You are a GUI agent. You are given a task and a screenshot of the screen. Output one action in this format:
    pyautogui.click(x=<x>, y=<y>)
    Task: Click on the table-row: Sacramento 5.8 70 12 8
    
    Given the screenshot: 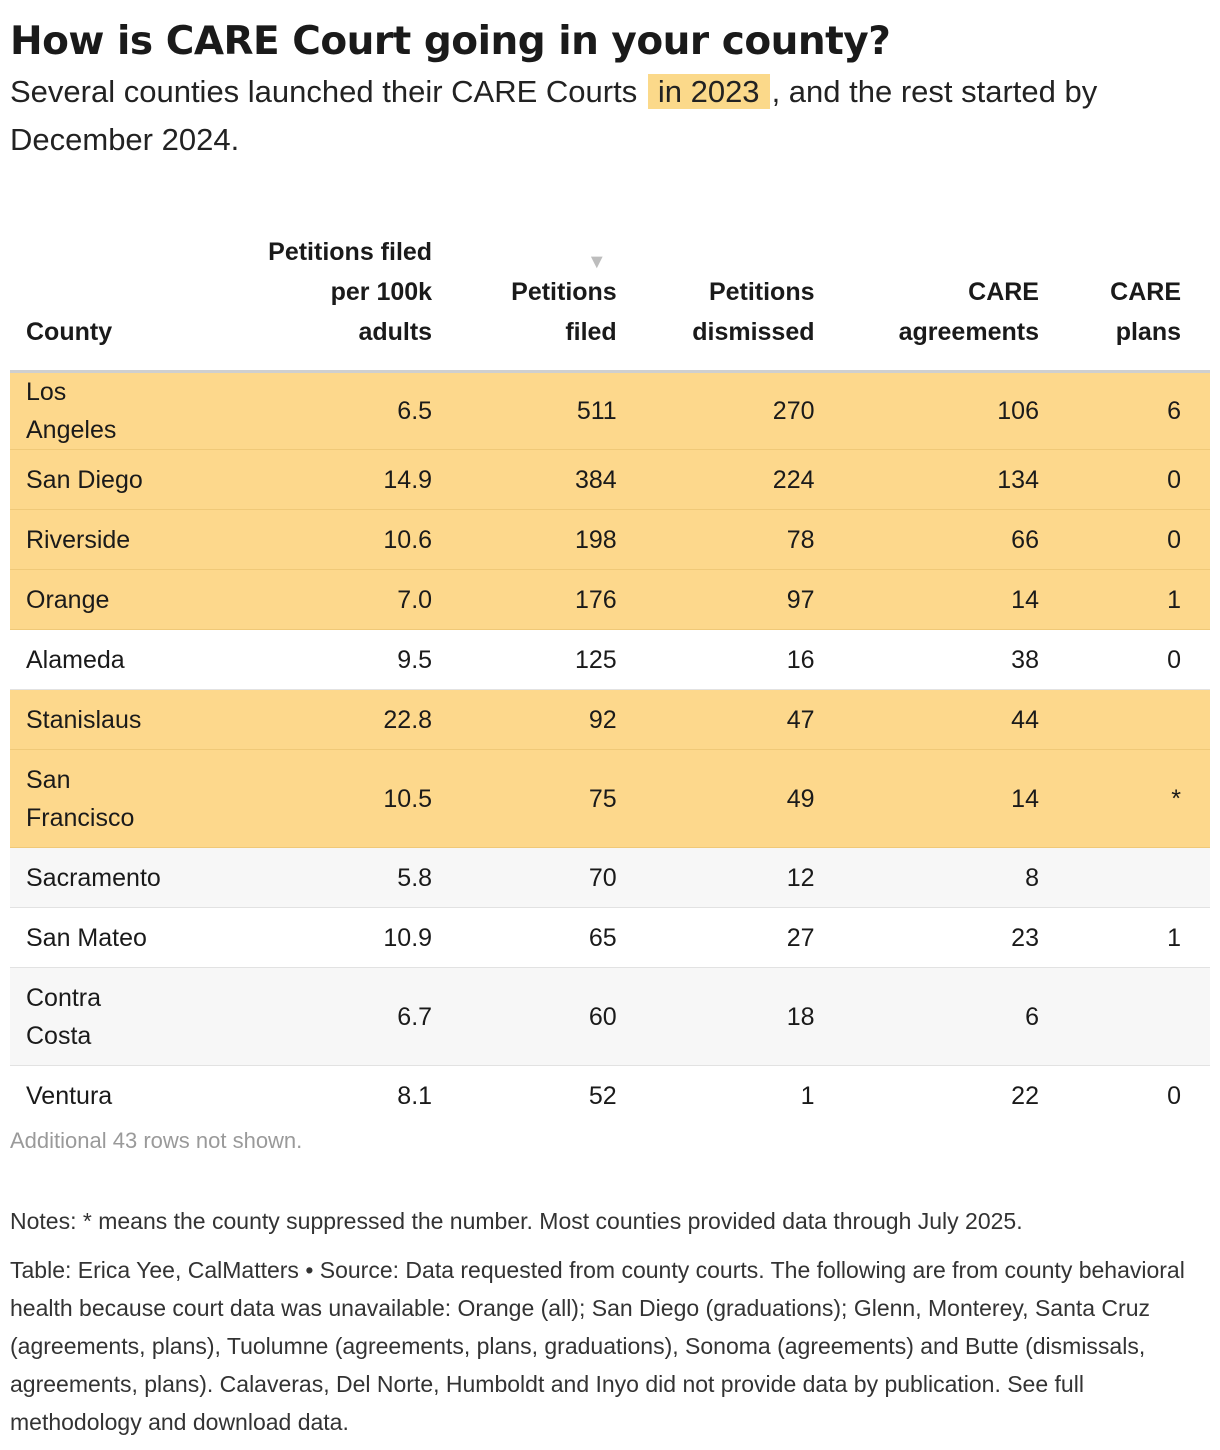 What is the action you would take?
    pyautogui.click(x=610, y=877)
    